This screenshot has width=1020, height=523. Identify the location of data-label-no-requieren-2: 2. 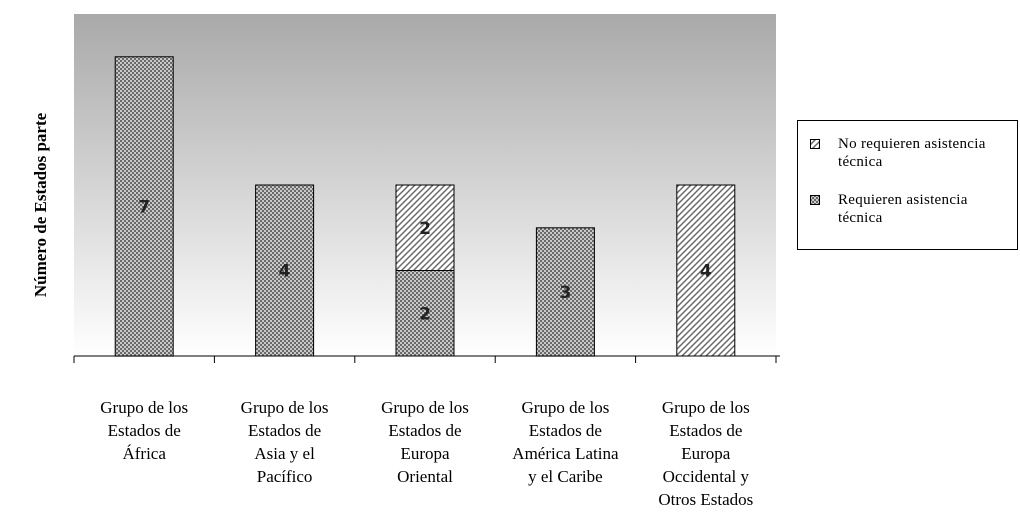
(425, 229).